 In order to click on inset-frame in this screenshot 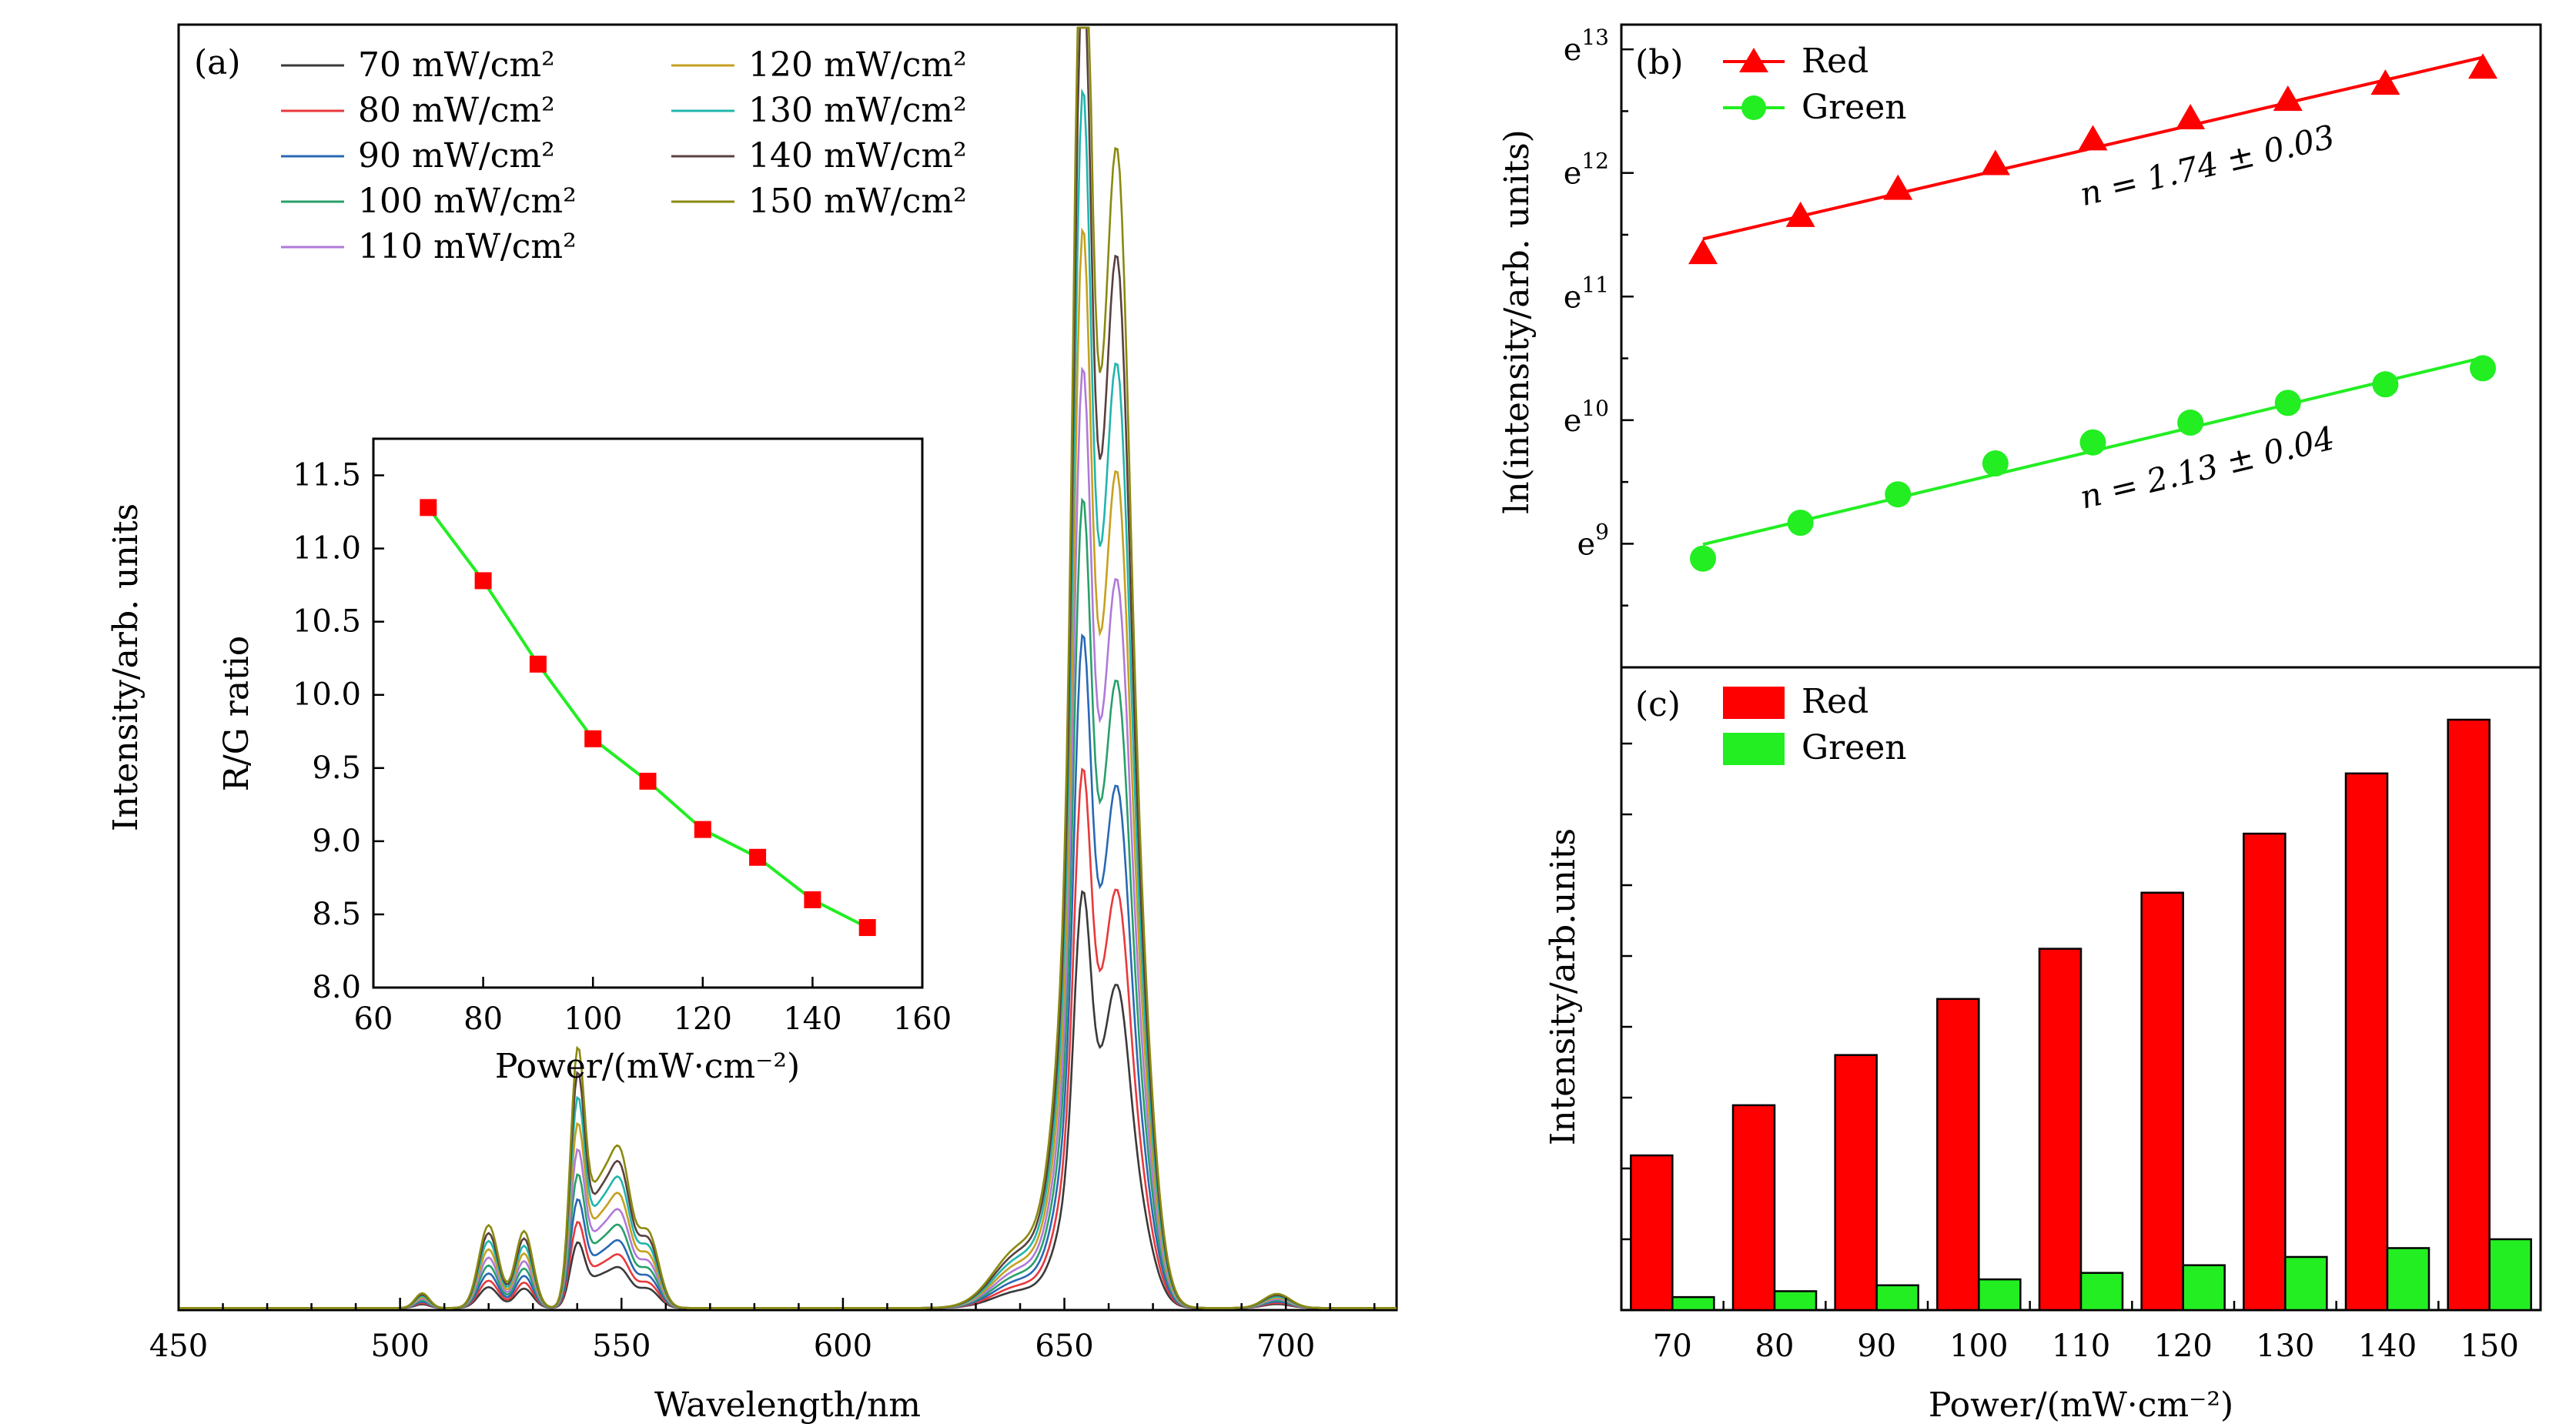, I will do `click(648, 713)`.